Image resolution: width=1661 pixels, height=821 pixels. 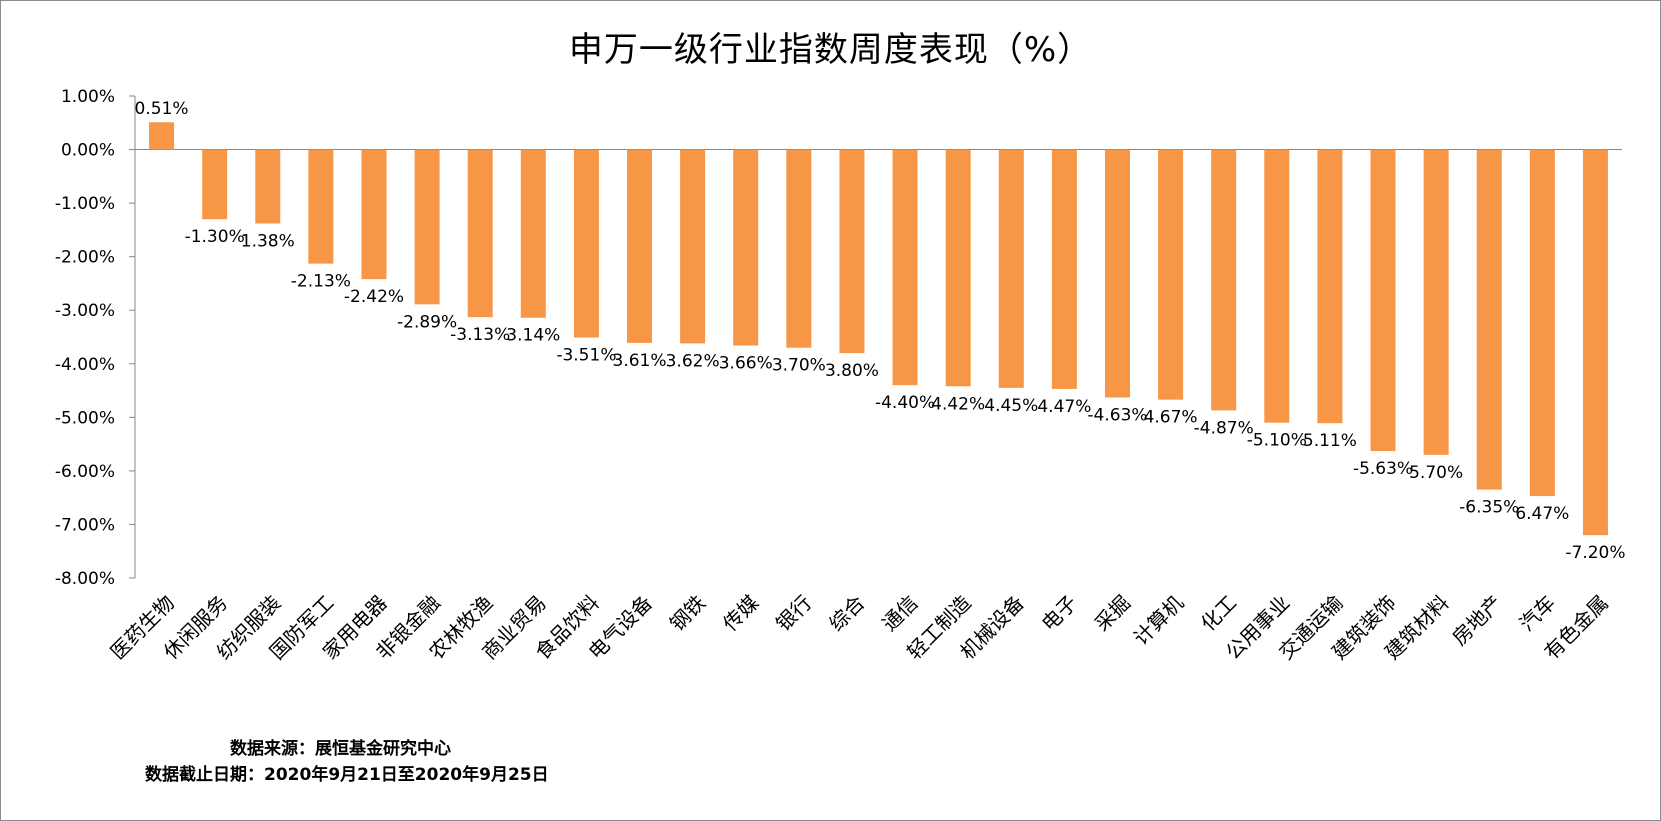 I want to click on y-tick-label: -2.00%, so click(x=85, y=258).